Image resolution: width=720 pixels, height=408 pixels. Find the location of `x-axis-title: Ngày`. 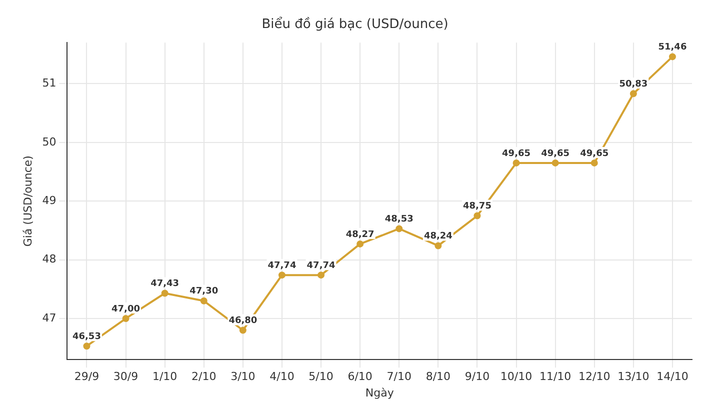

x-axis-title: Ngày is located at coordinates (379, 393).